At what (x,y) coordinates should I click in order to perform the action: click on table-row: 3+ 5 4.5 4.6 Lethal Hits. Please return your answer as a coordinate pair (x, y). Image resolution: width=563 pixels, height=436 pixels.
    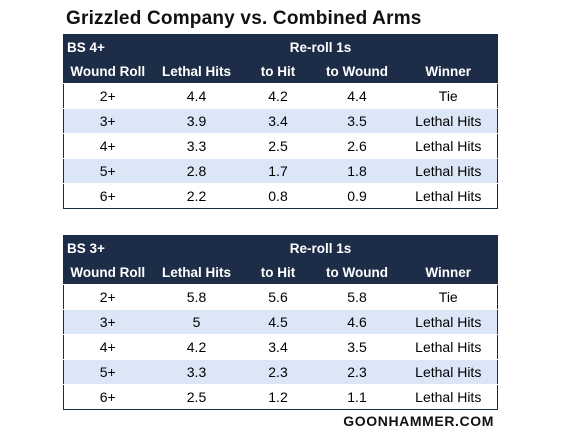
    Looking at the image, I should click on (280, 322).